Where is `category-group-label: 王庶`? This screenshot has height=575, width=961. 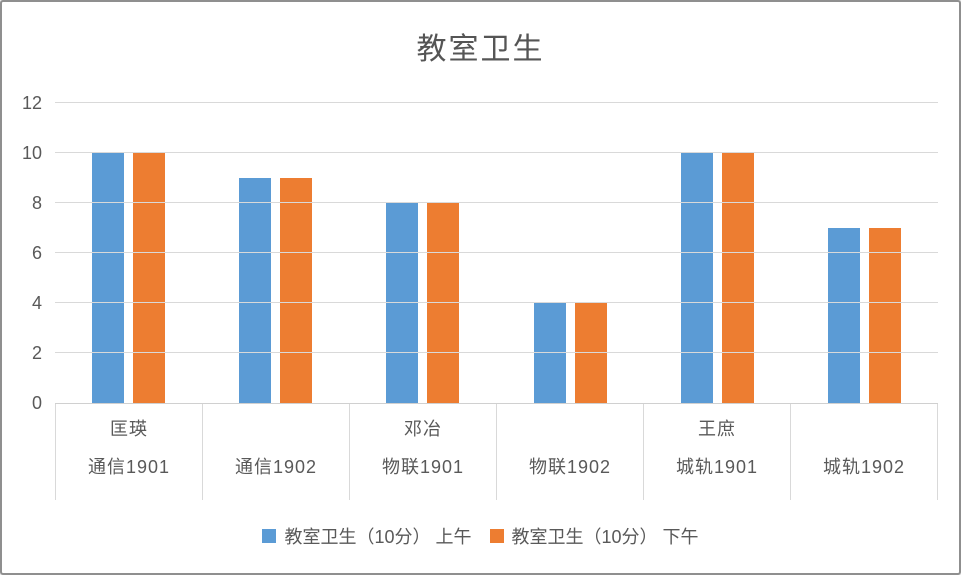
category-group-label: 王庶 is located at coordinates (717, 429).